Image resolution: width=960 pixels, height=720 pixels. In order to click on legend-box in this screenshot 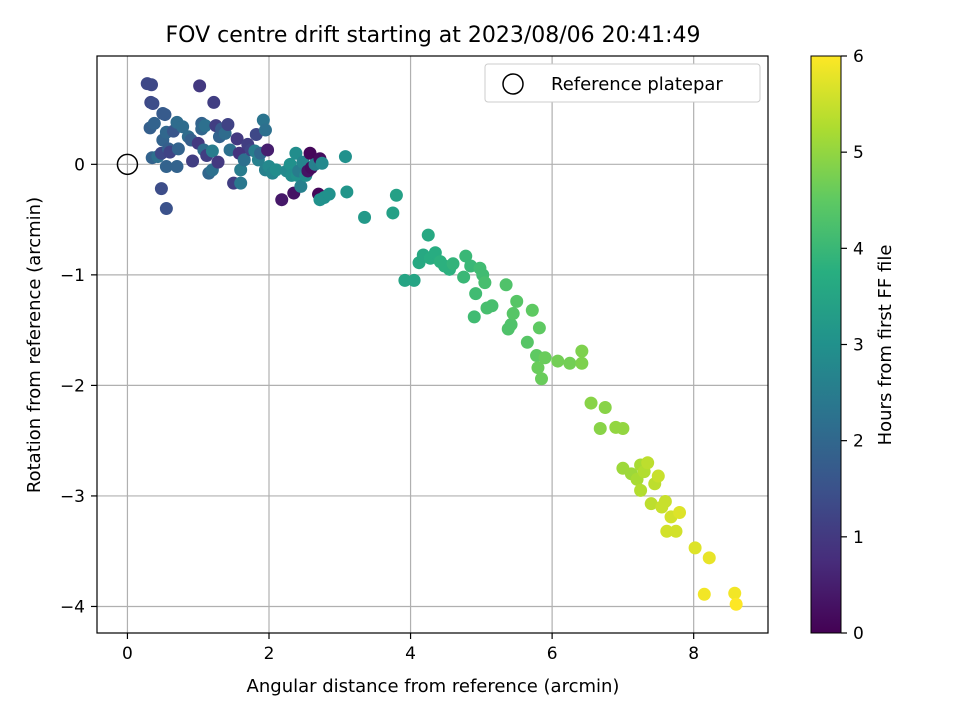, I will do `click(622, 83)`.